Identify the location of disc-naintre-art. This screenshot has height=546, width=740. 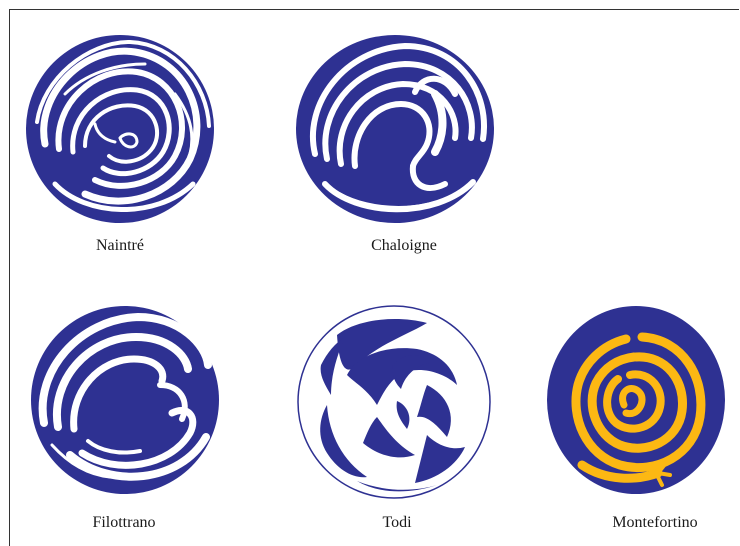
(120, 129).